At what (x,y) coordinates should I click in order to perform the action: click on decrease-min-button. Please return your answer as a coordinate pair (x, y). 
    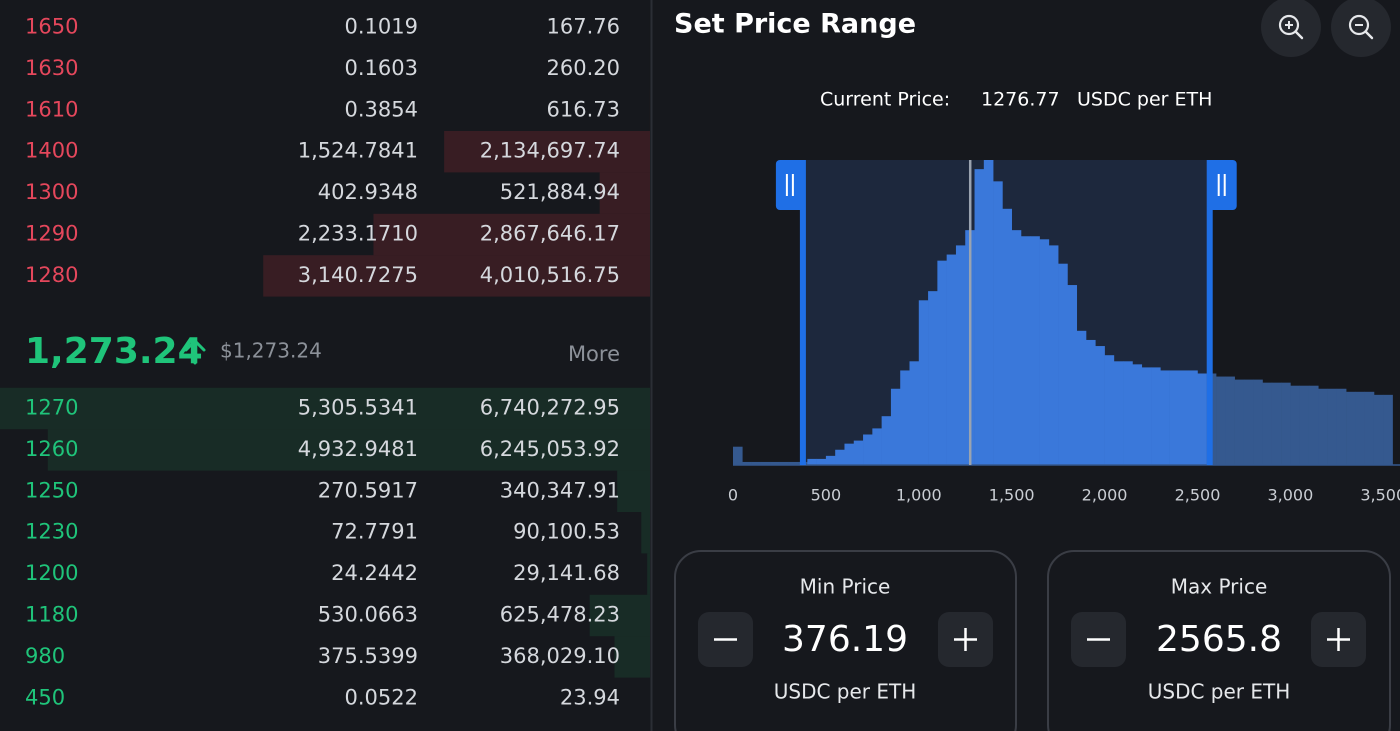
    Looking at the image, I should click on (725, 639).